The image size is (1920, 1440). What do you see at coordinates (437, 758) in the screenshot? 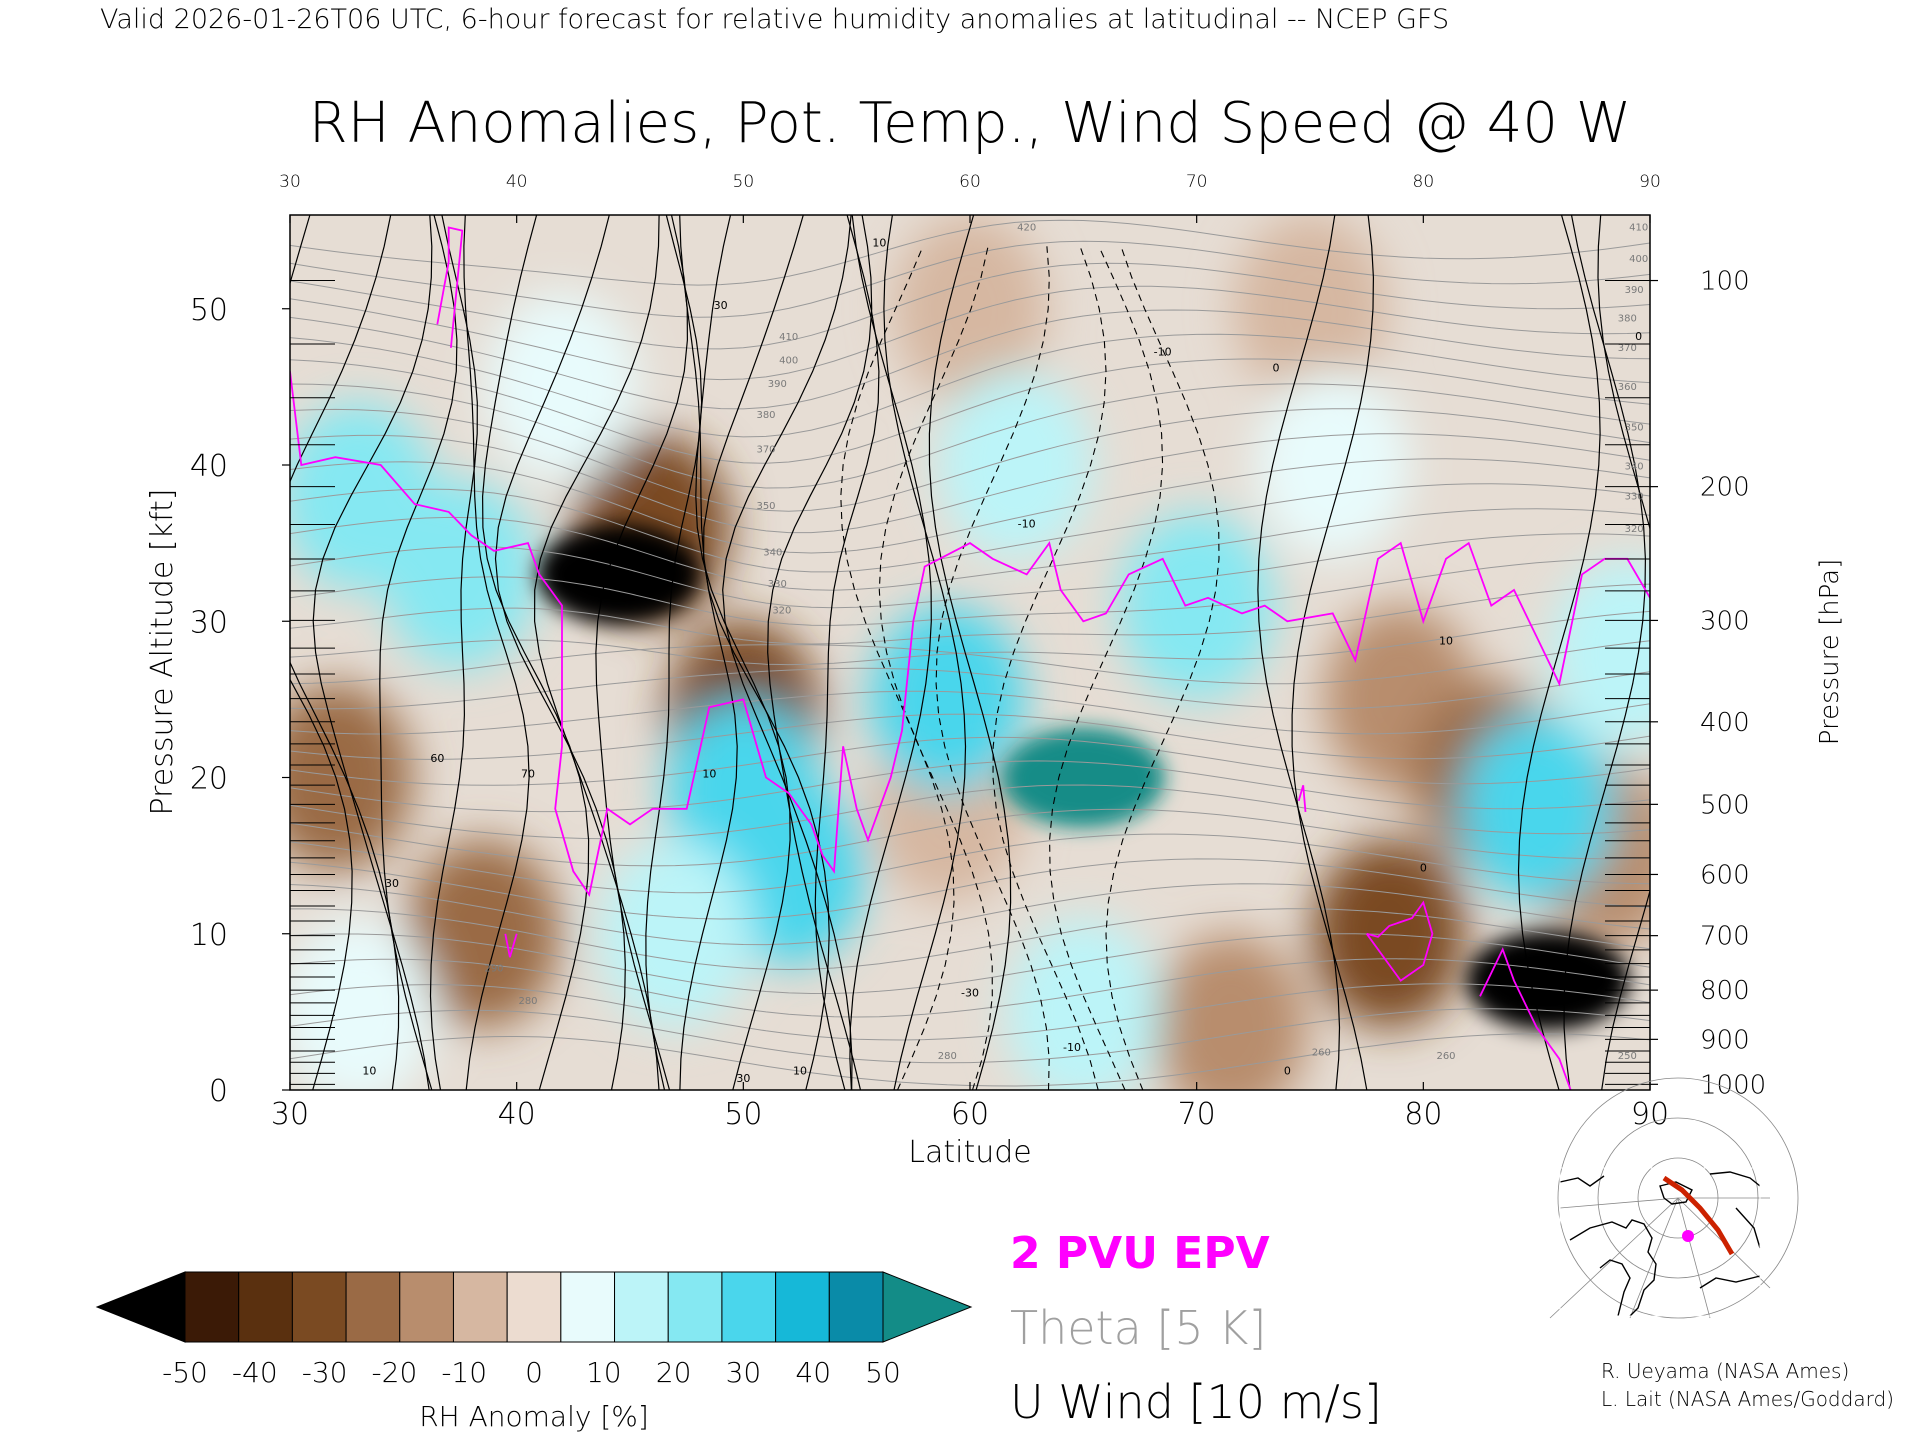
I see `wind-label-2: 60` at bounding box center [437, 758].